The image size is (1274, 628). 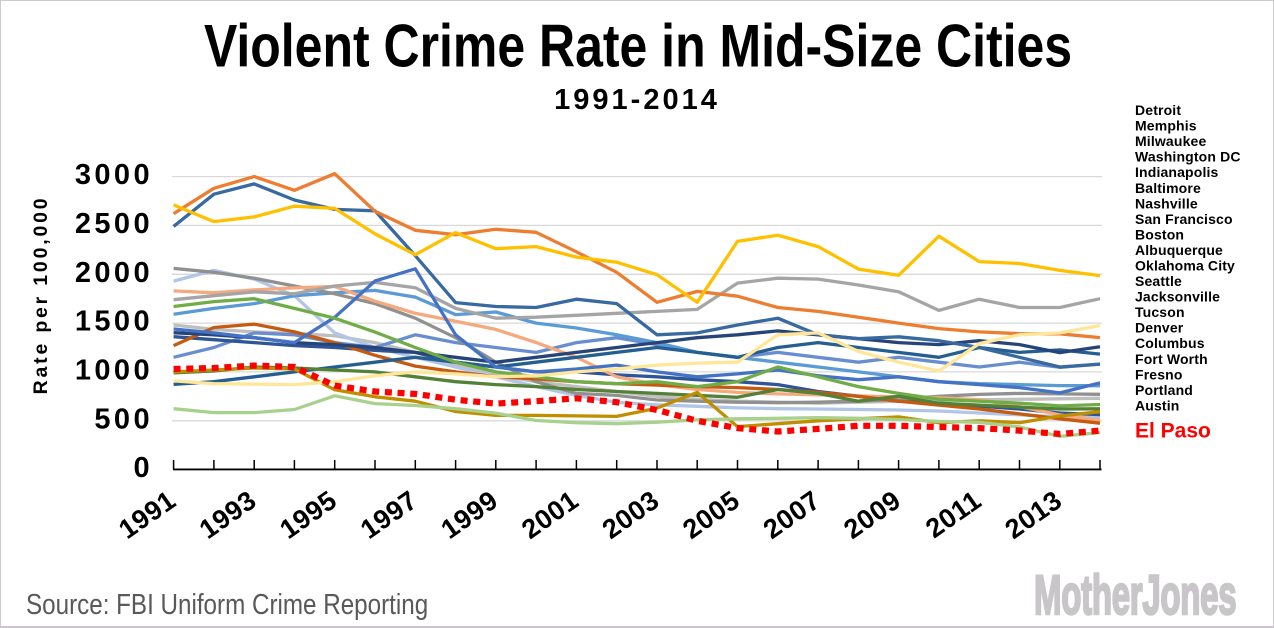 What do you see at coordinates (114, 371) in the screenshot?
I see `svg-text: 1000` at bounding box center [114, 371].